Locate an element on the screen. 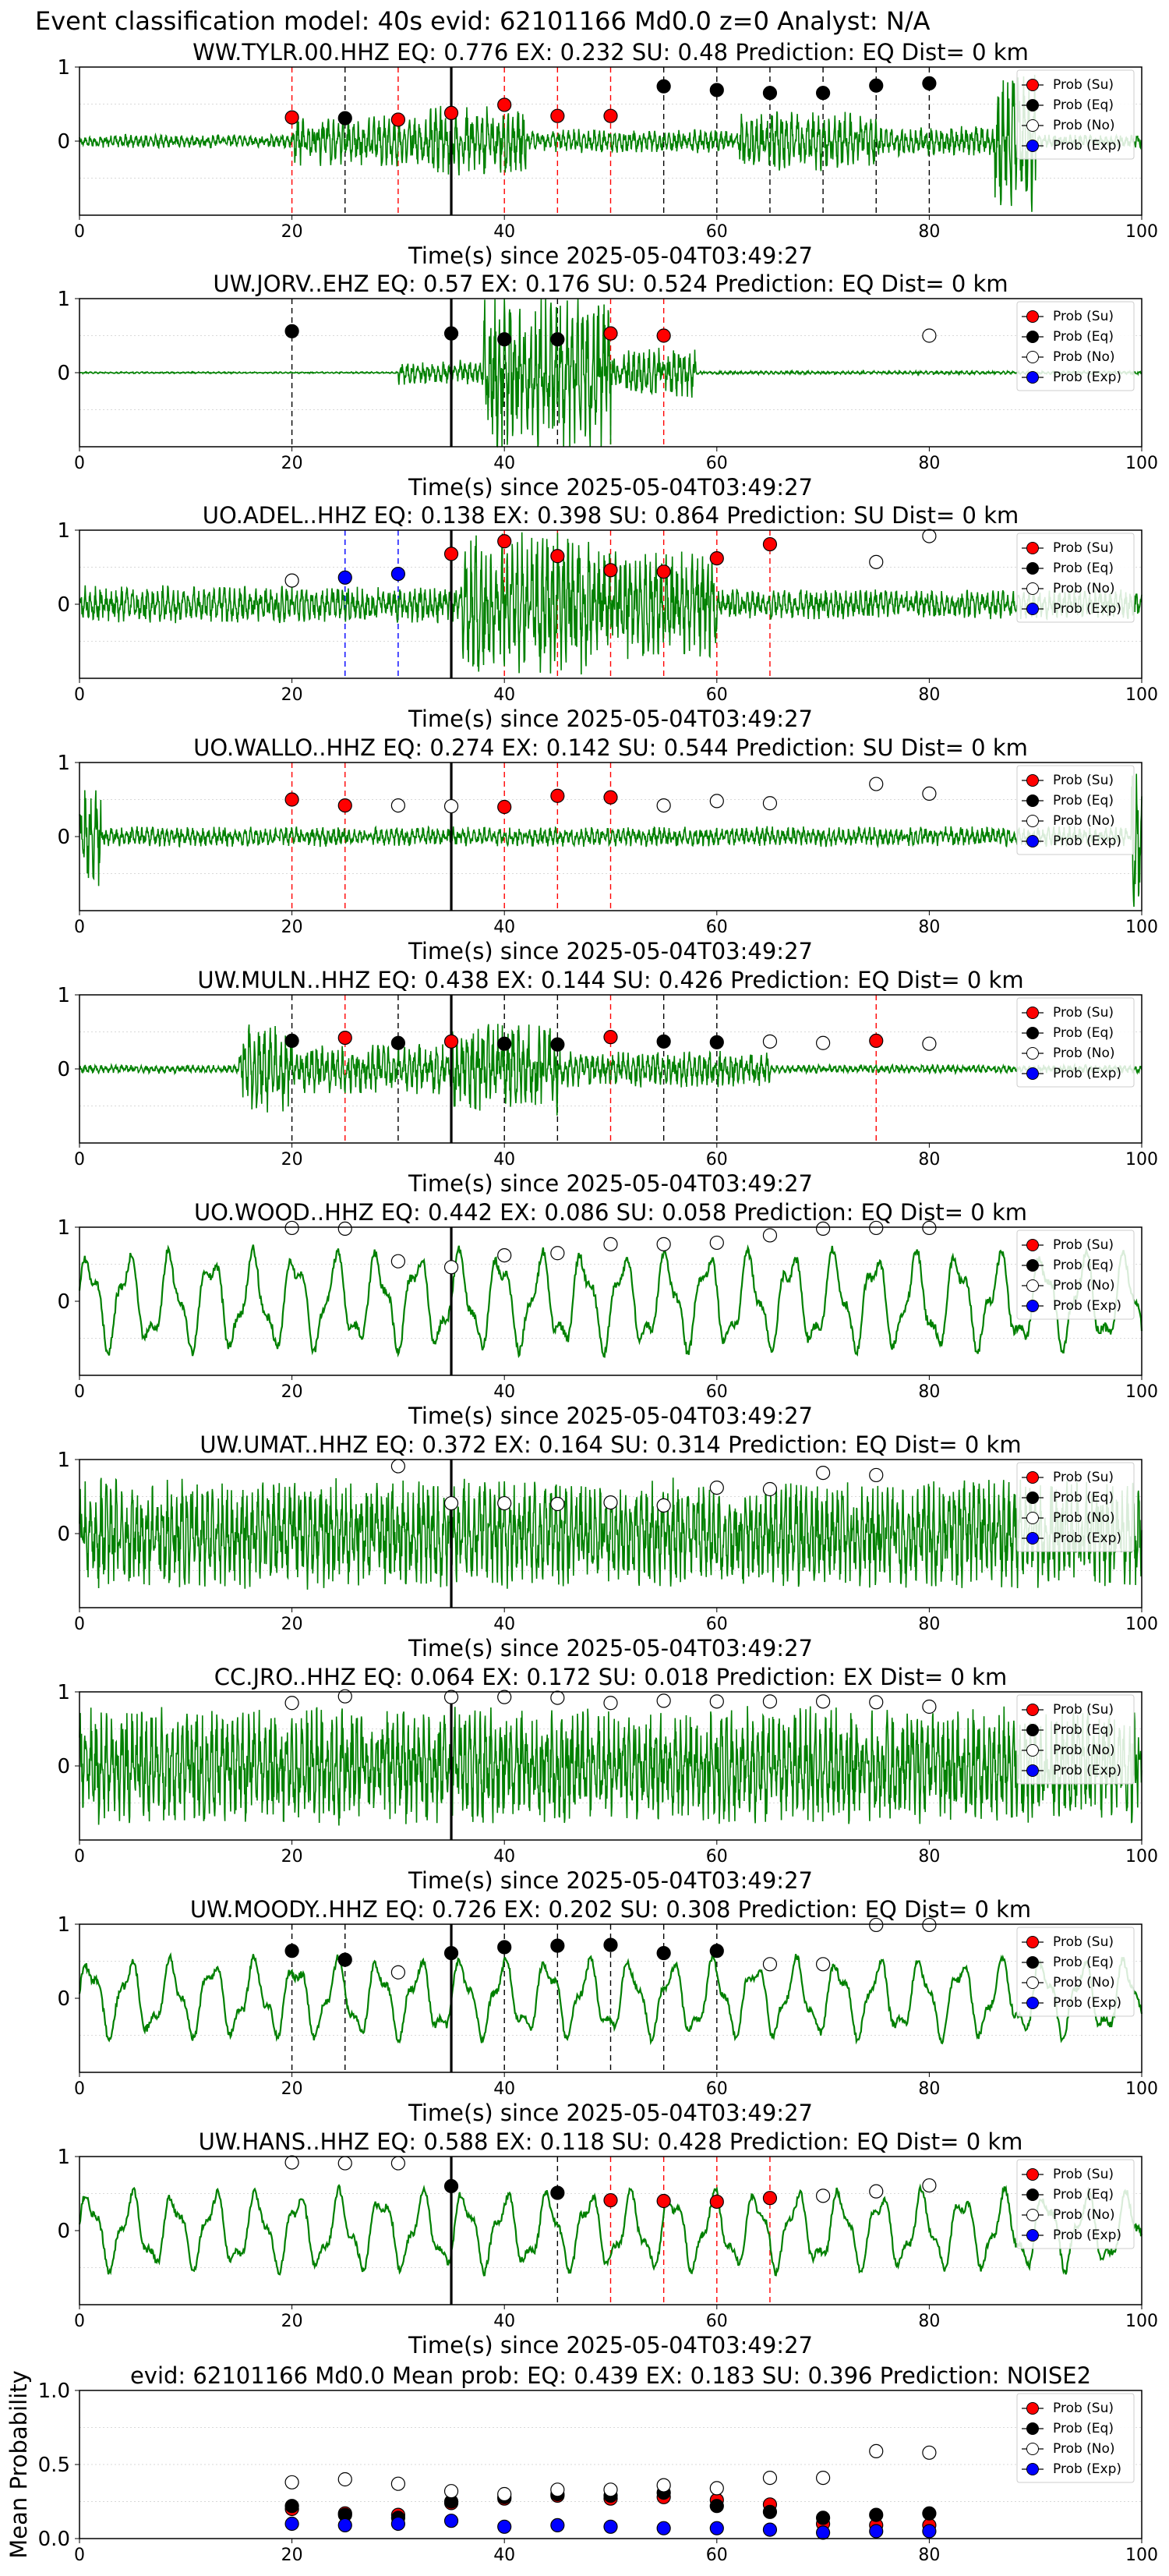 Image resolution: width=1169 pixels, height=2576 pixels. legend-marker-exp is located at coordinates (1032, 2003).